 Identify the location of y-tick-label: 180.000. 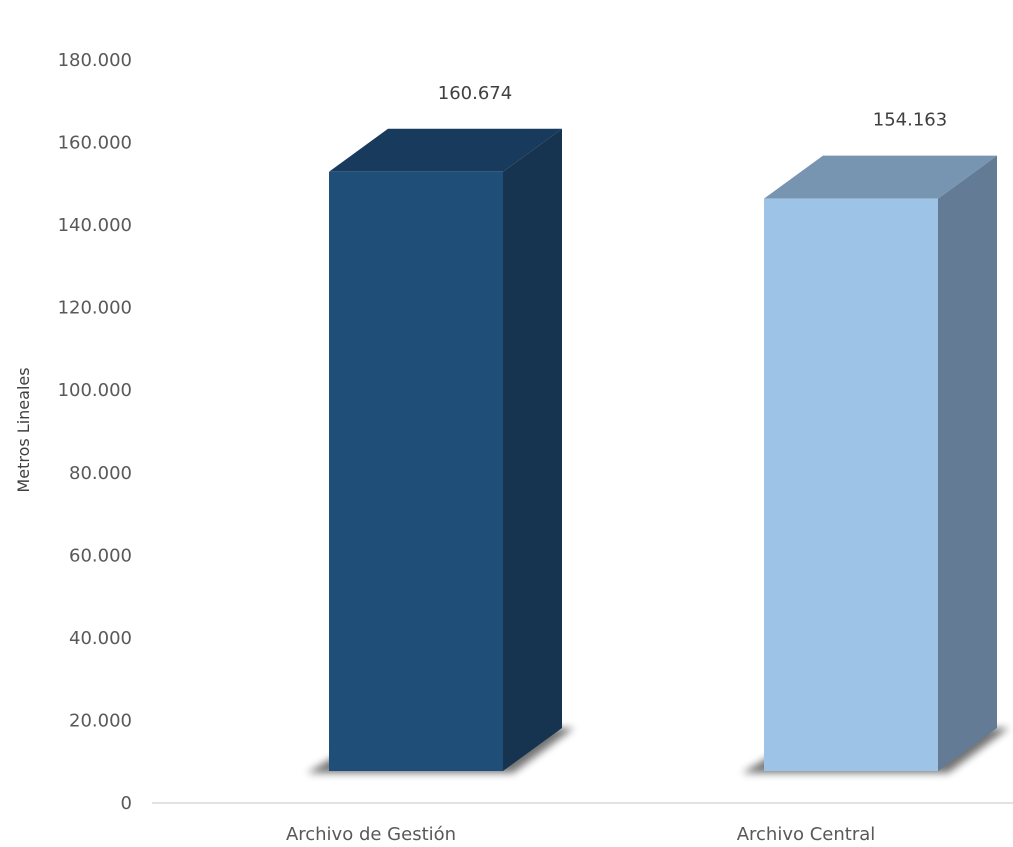
(95, 60).